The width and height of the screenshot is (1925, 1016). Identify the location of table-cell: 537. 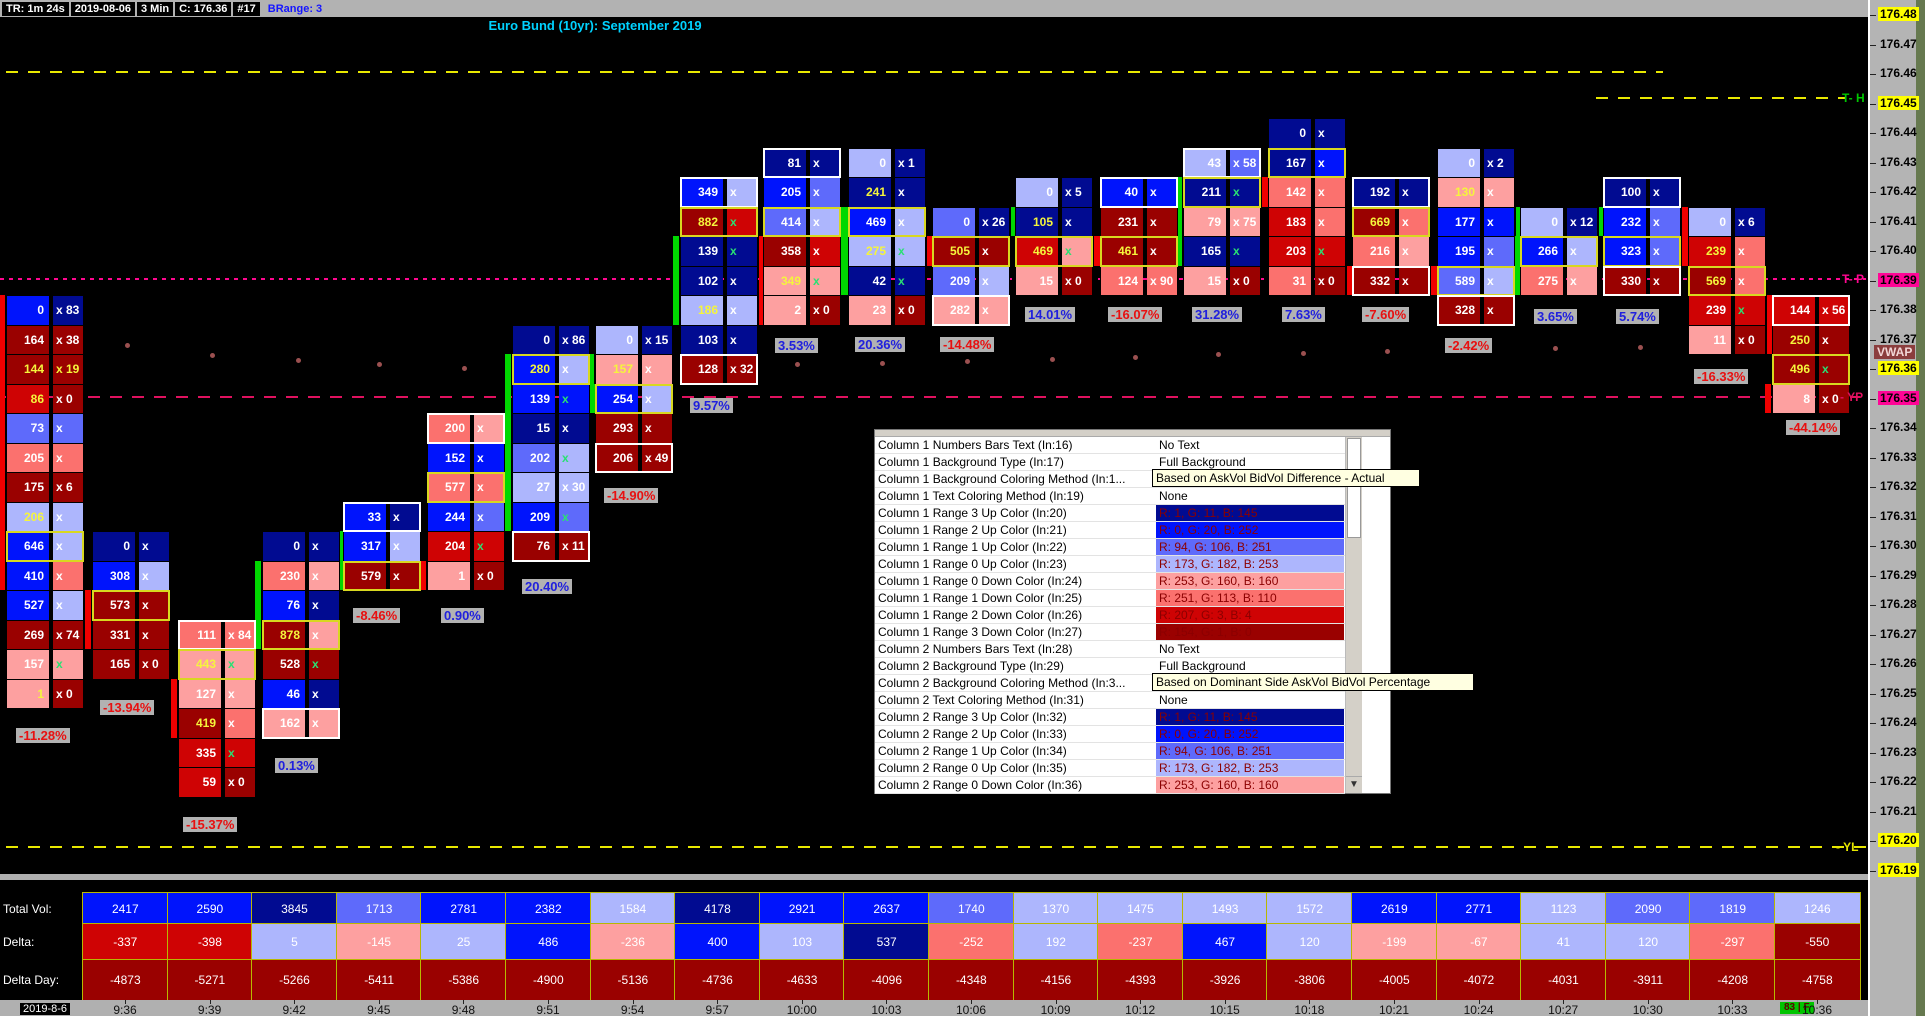
(886, 942).